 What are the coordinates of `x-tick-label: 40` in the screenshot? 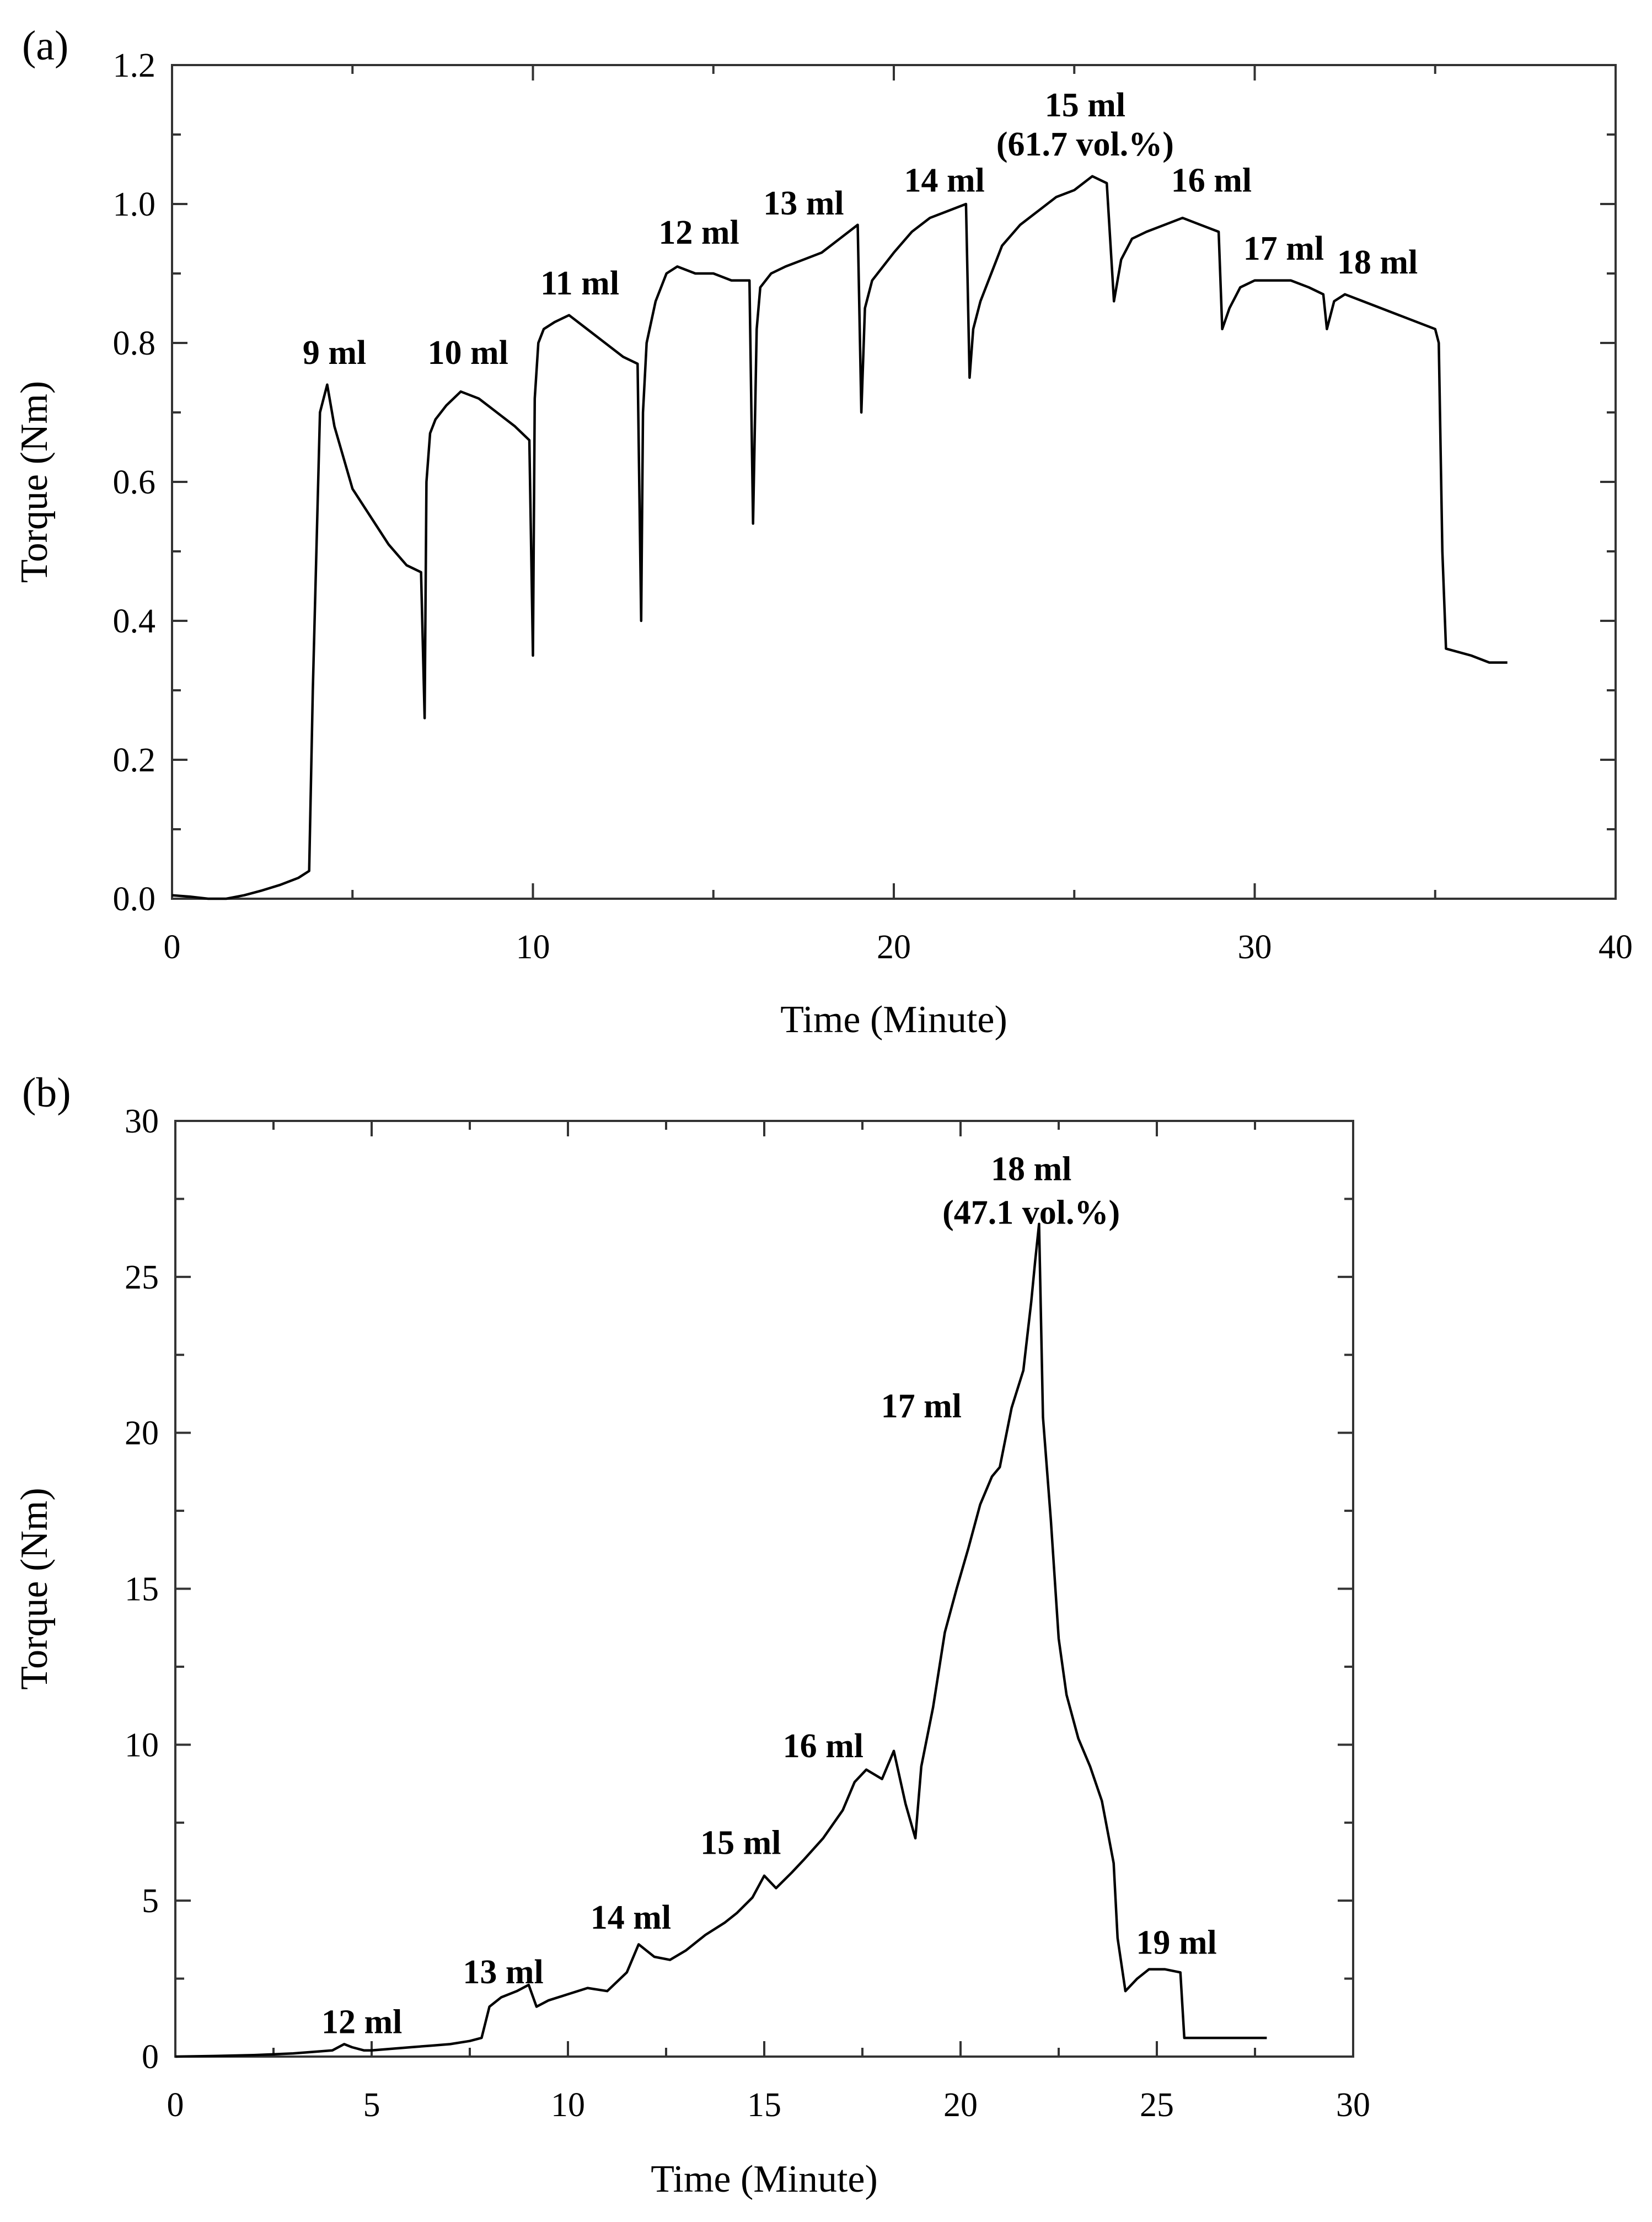 It's located at (1616, 947).